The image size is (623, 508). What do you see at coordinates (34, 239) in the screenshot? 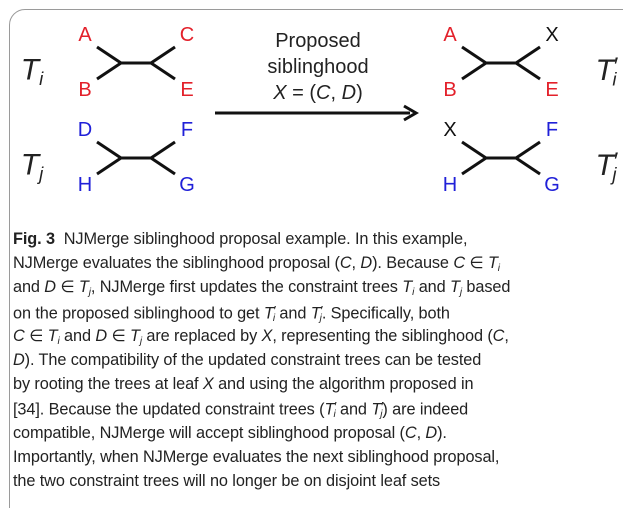
I see `text-run: Fig. 3` at bounding box center [34, 239].